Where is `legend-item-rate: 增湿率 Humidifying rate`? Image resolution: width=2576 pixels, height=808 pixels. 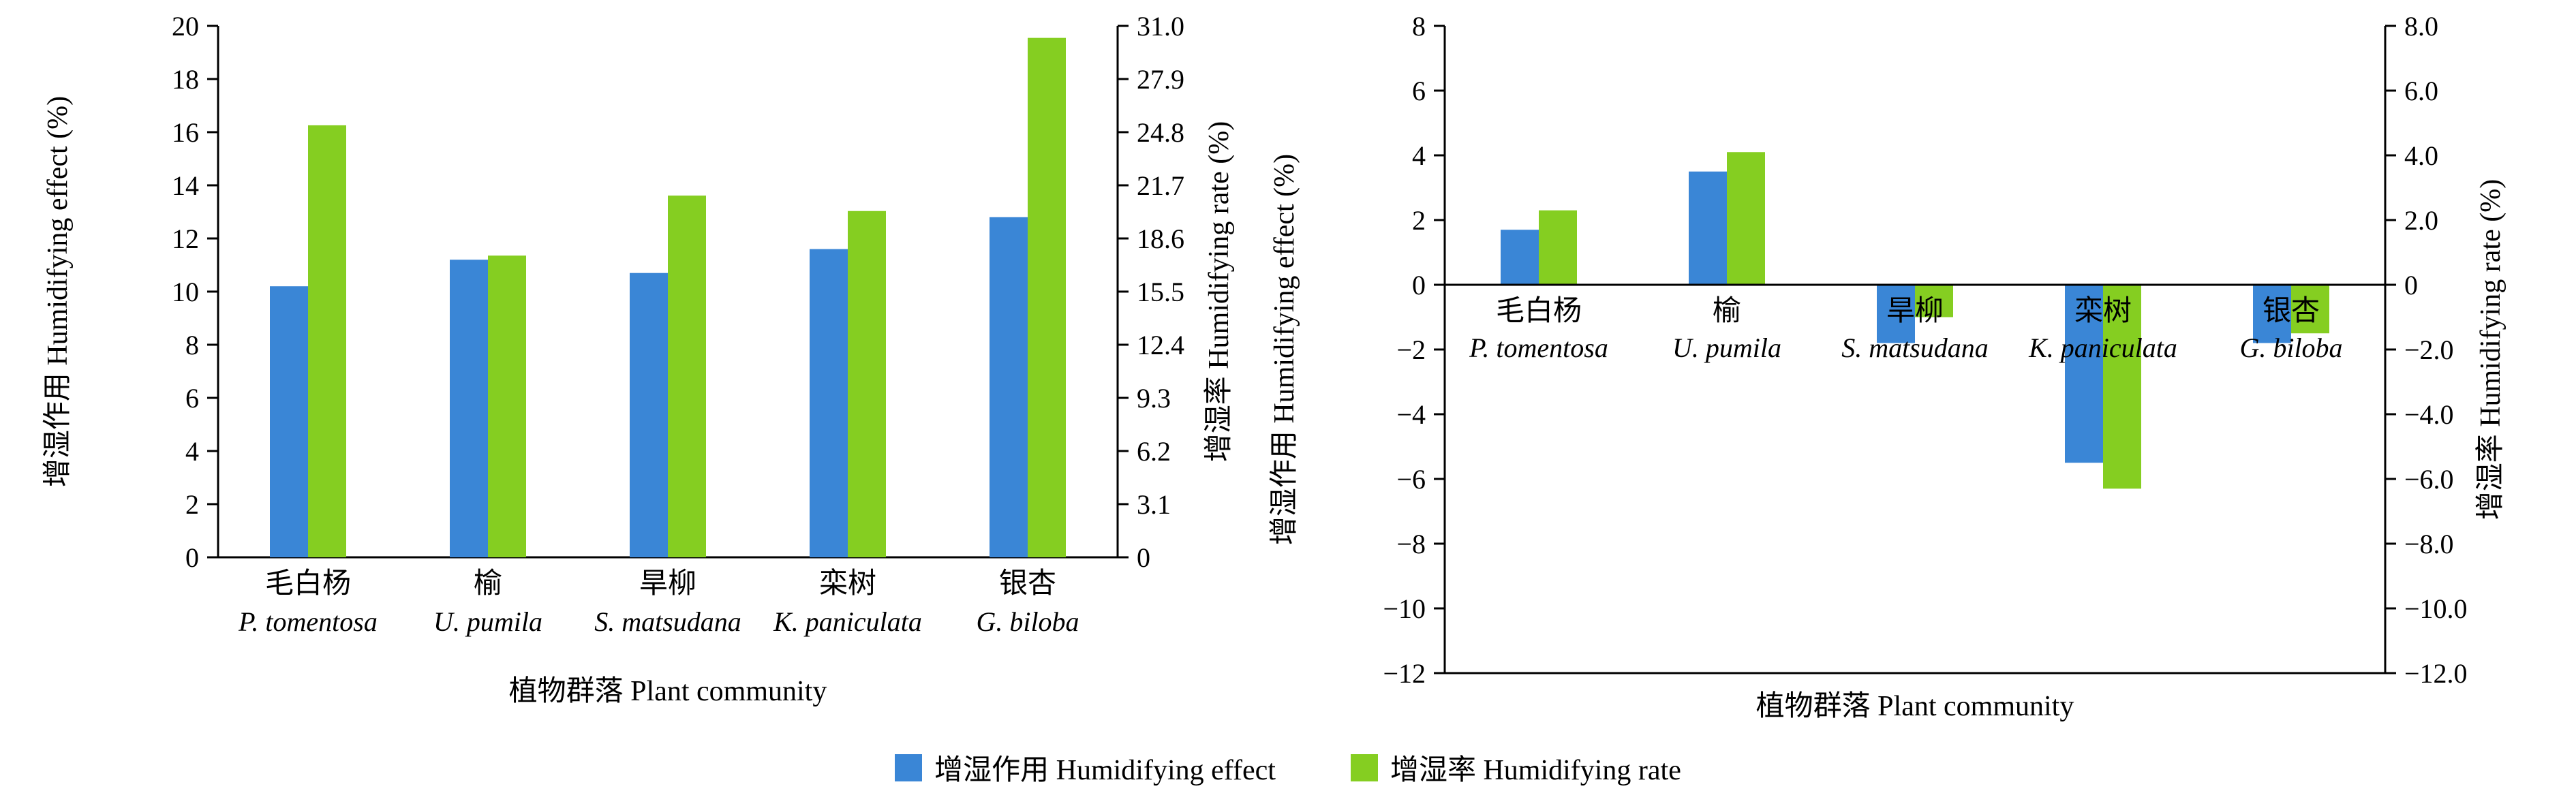
legend-item-rate: 增湿率 Humidifying rate is located at coordinates (1515, 768).